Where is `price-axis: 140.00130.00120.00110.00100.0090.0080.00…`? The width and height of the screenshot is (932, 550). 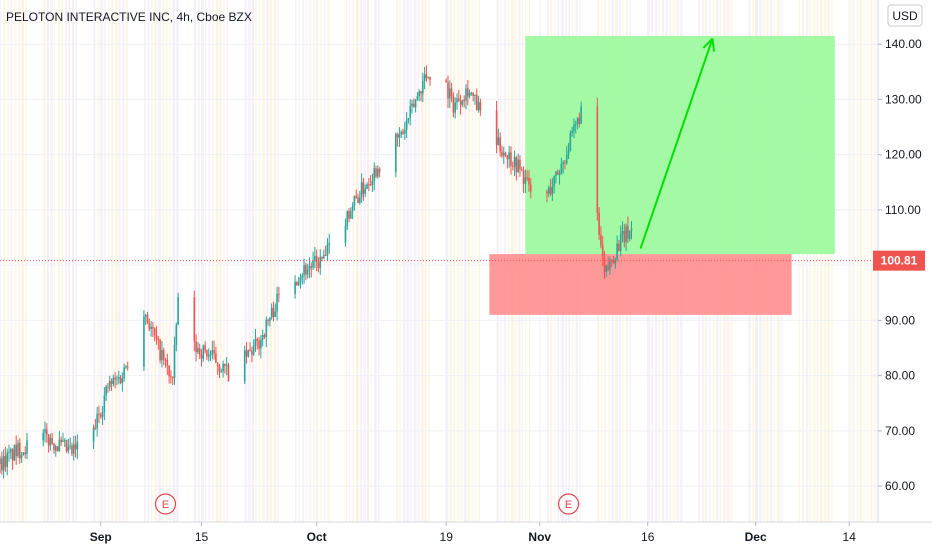
price-axis: 140.00130.00120.00110.00100.0090.0080.00… is located at coordinates (900, 265).